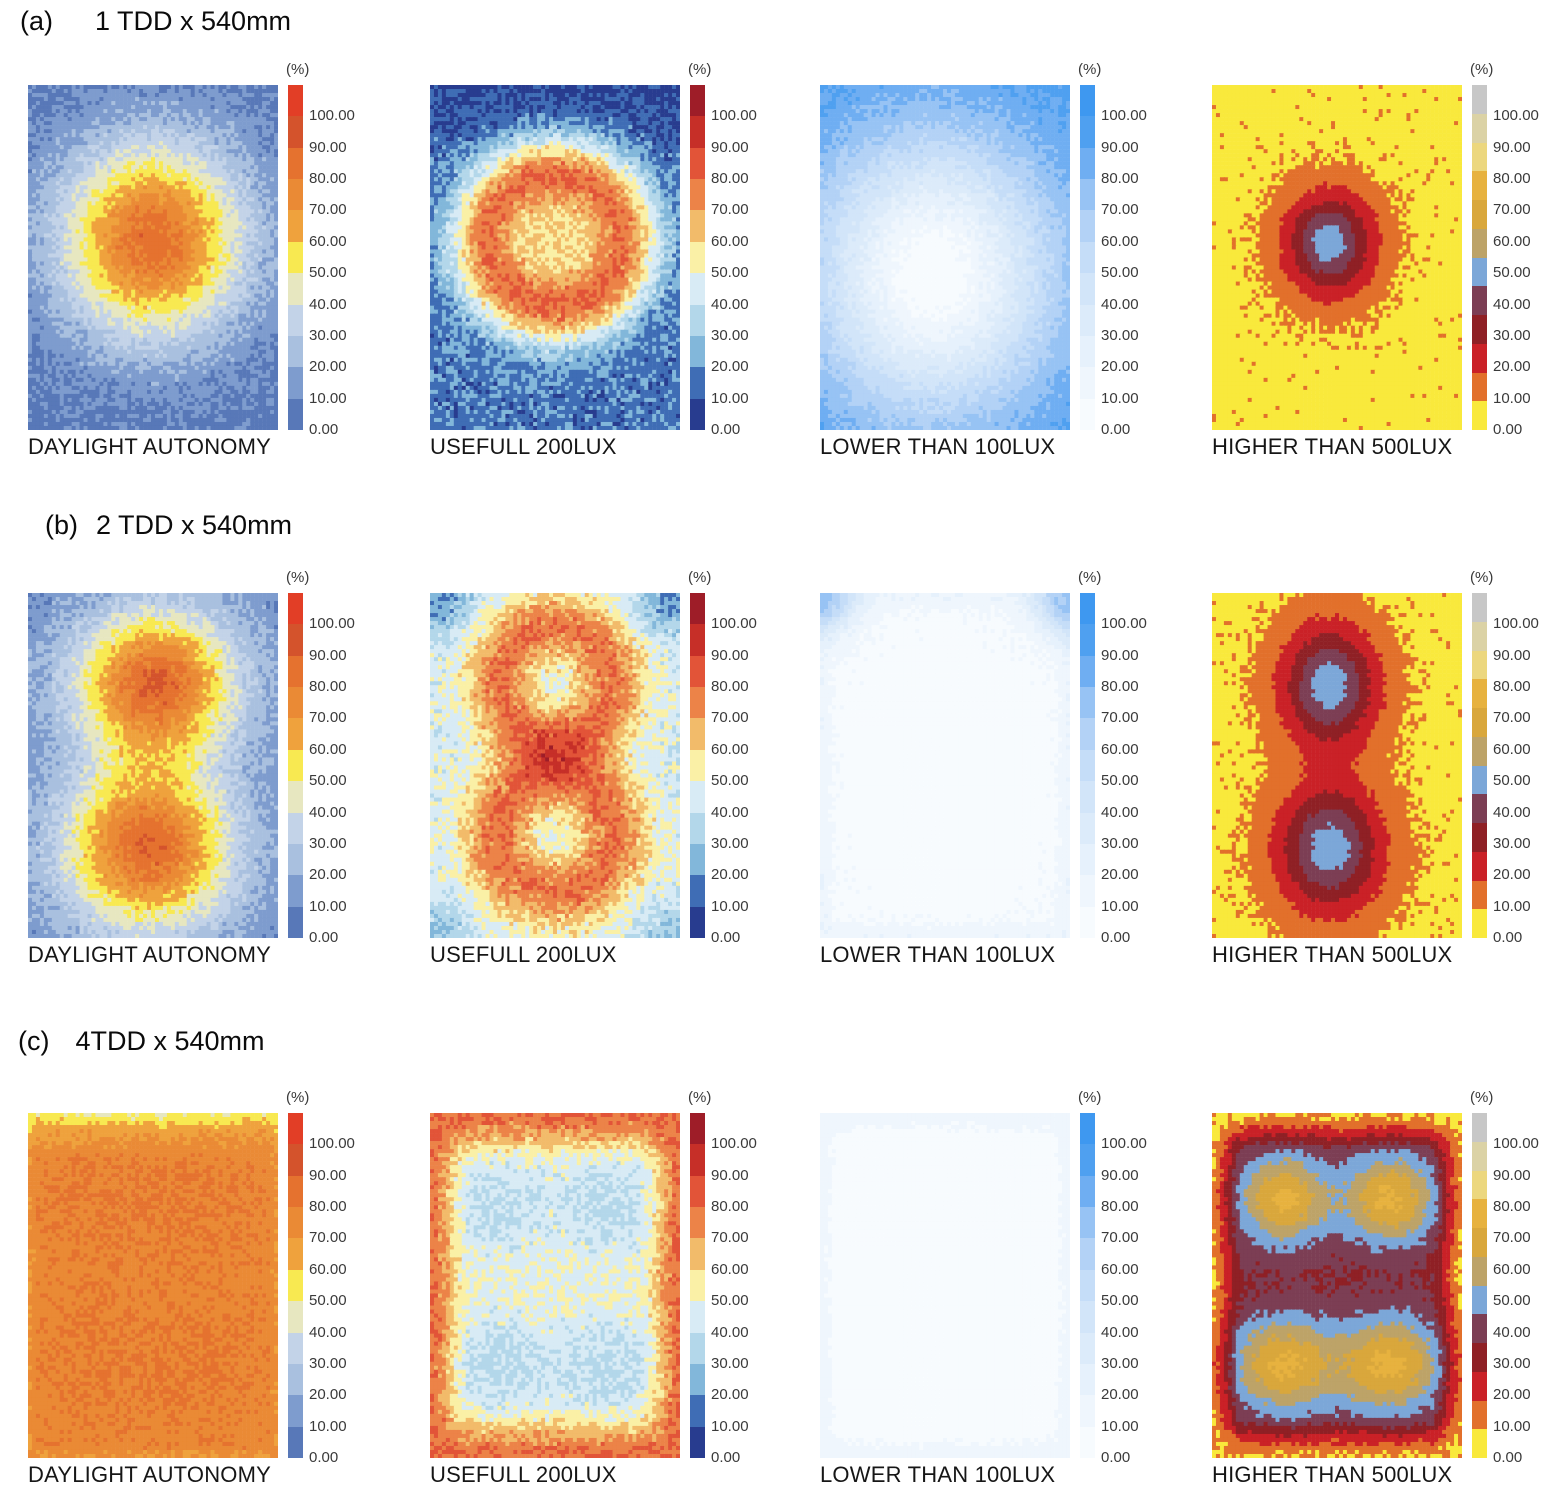 This screenshot has height=1500, width=1558. I want to click on row-title-text: 1 TDD x 540mm, so click(193, 21).